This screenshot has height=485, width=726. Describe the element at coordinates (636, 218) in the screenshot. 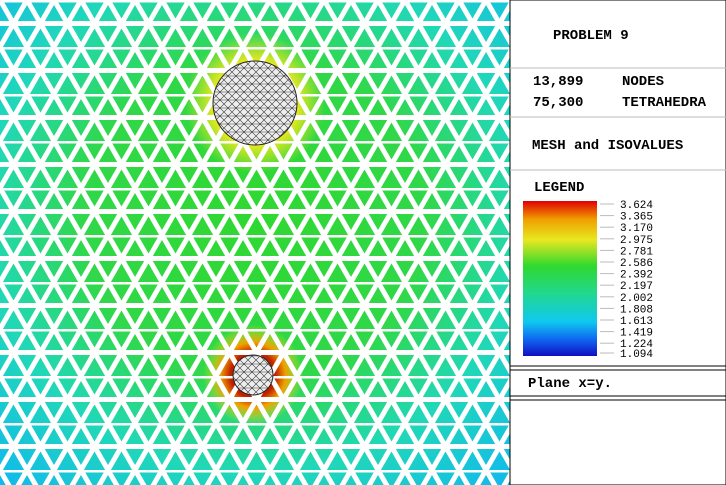

I see `legend-value: 3.365` at that location.